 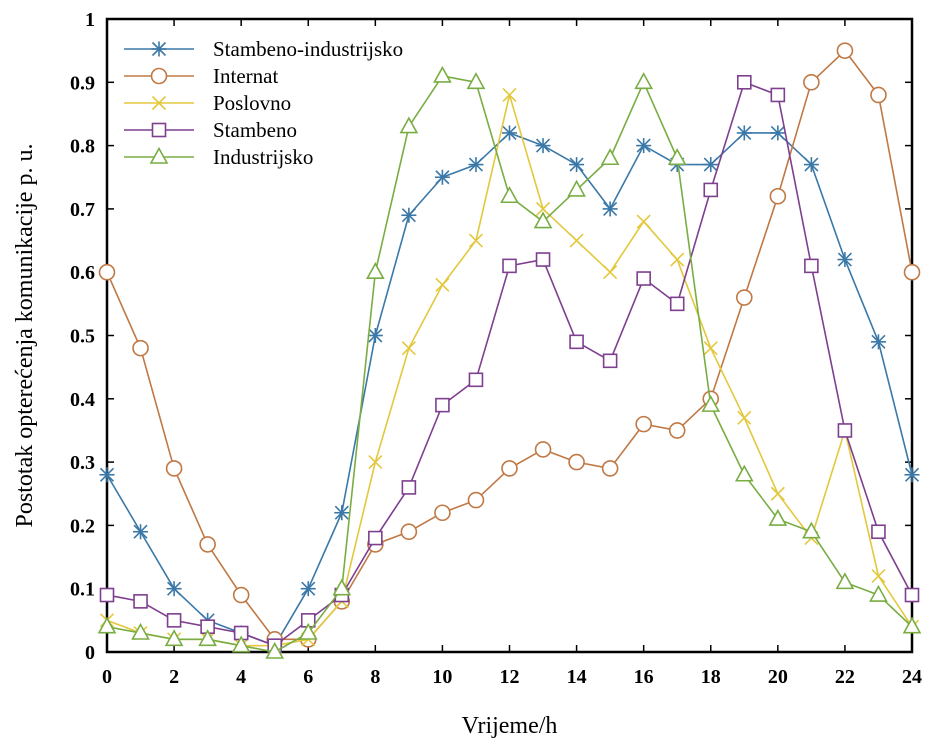 What do you see at coordinates (255, 130) in the screenshot?
I see `legend-label: Stambeno` at bounding box center [255, 130].